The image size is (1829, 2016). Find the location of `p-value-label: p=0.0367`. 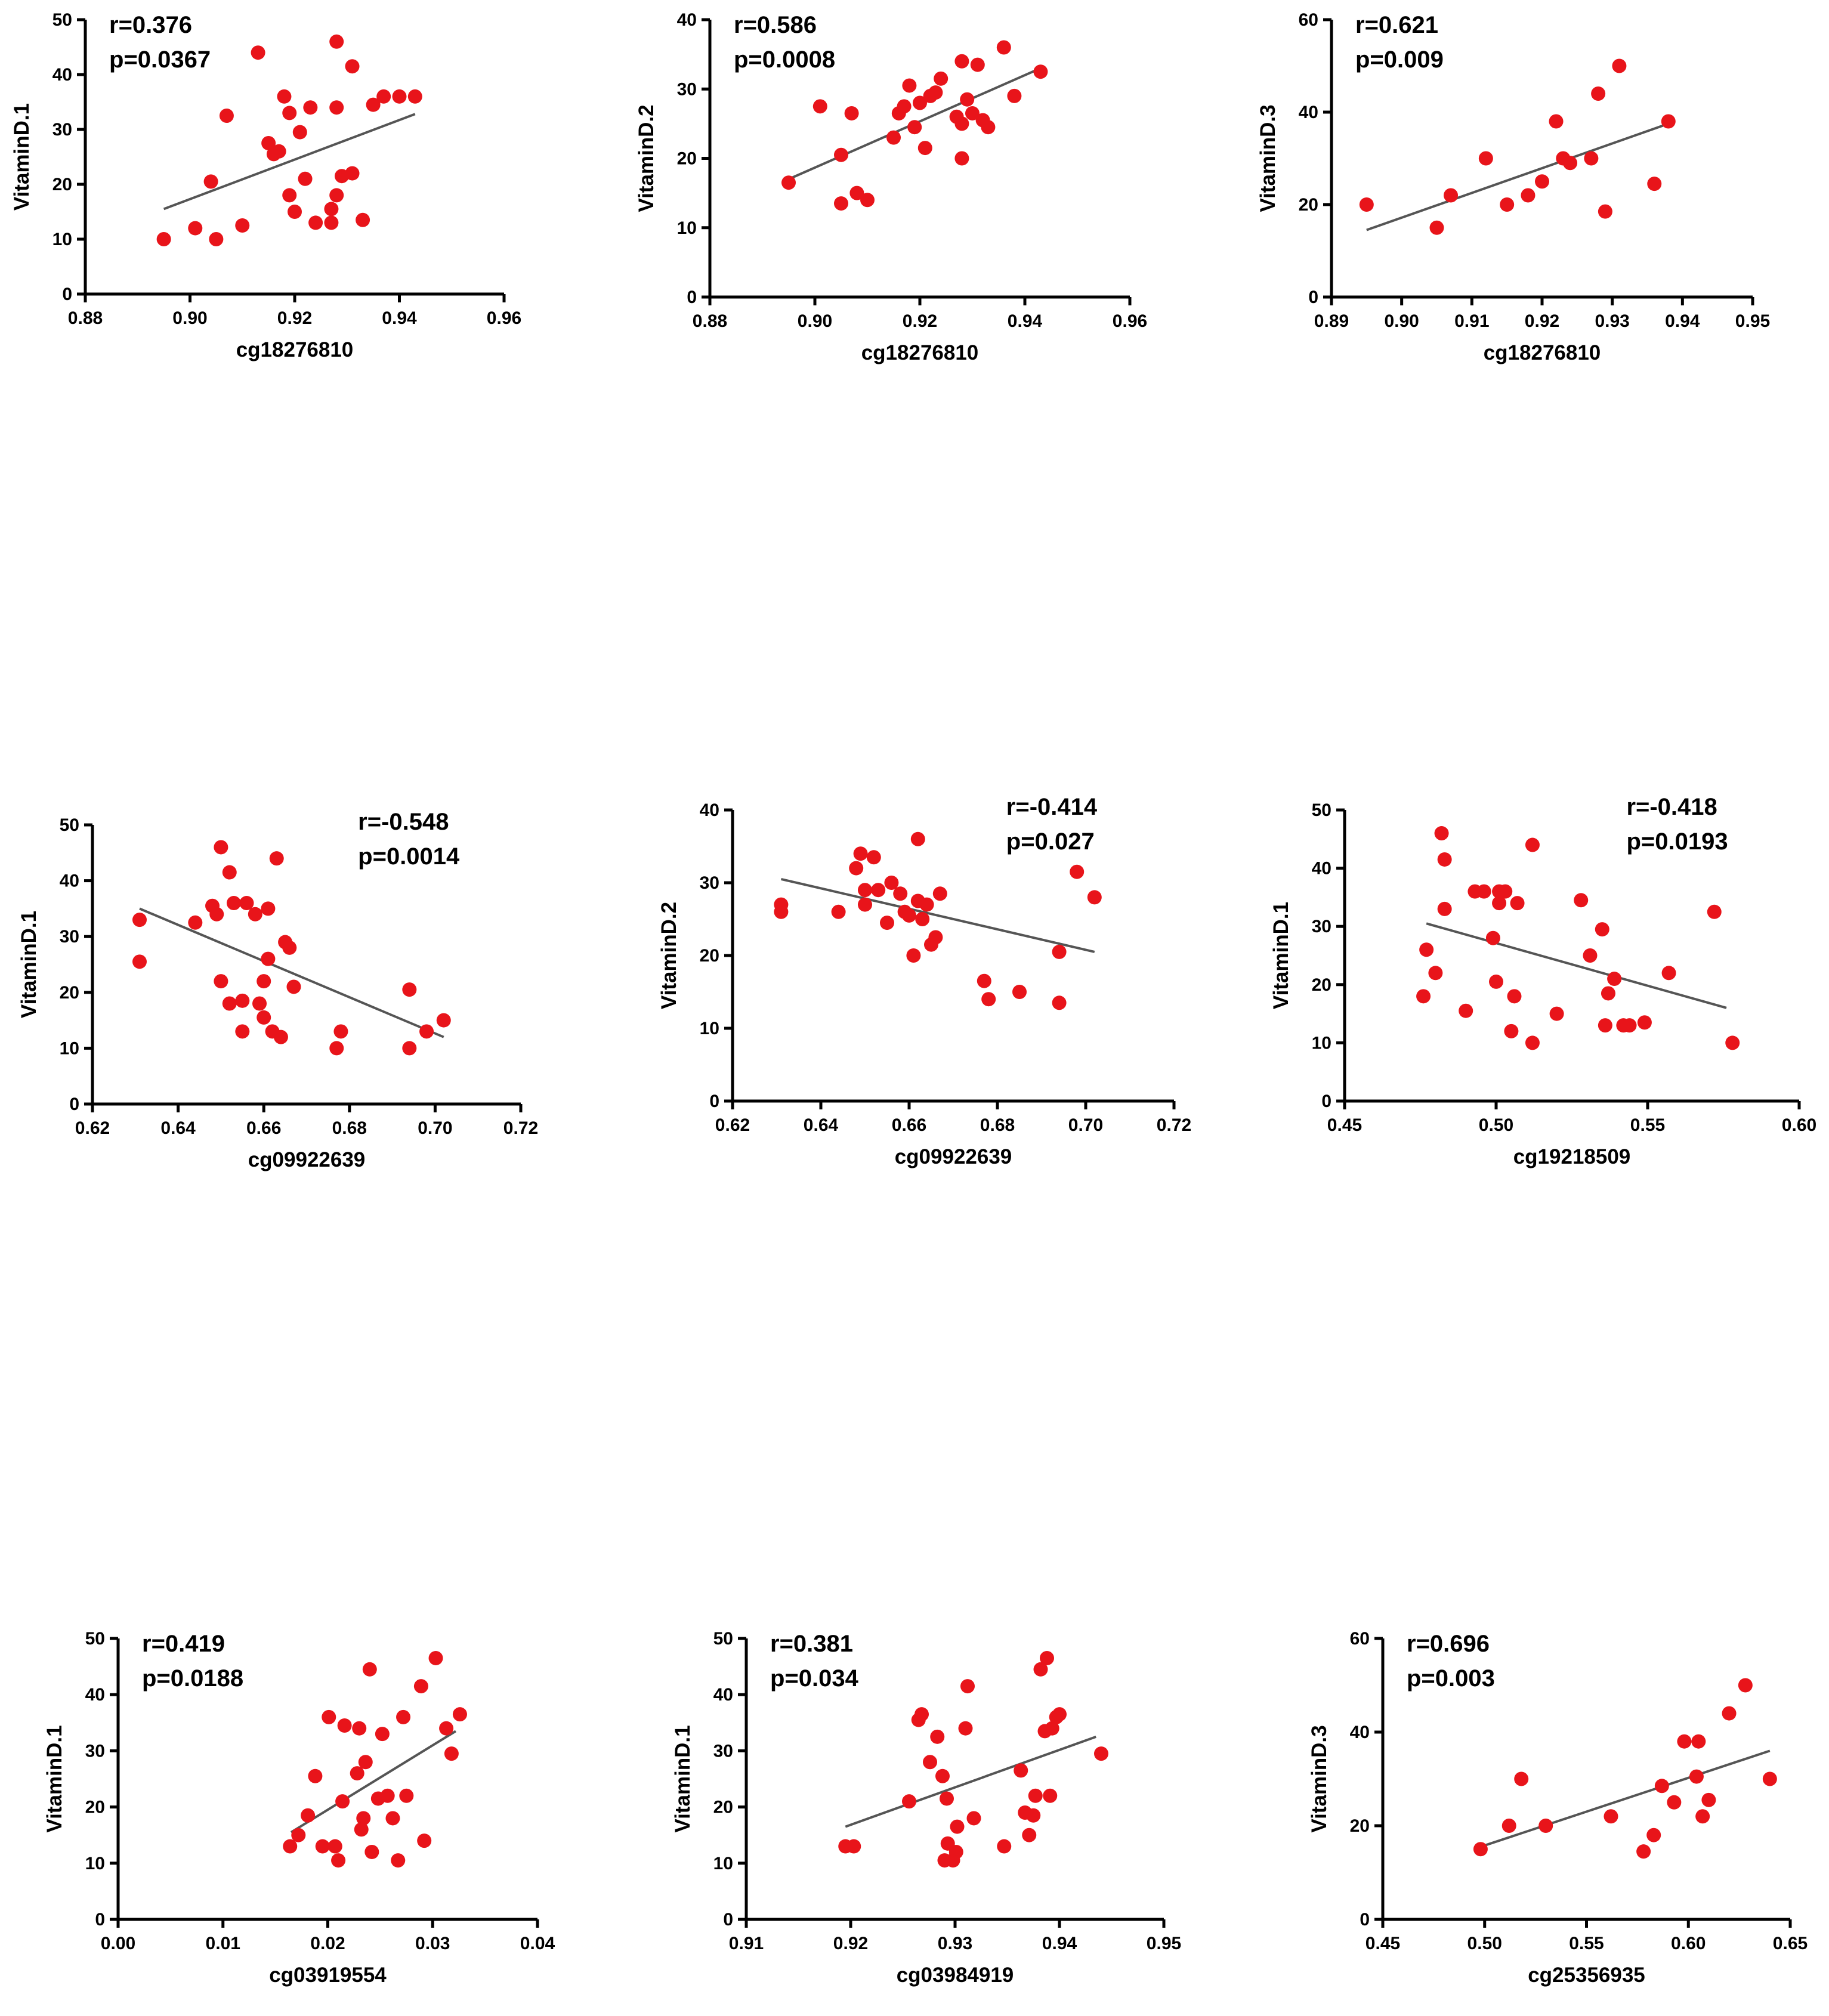

p-value-label: p=0.0367 is located at coordinates (160, 60).